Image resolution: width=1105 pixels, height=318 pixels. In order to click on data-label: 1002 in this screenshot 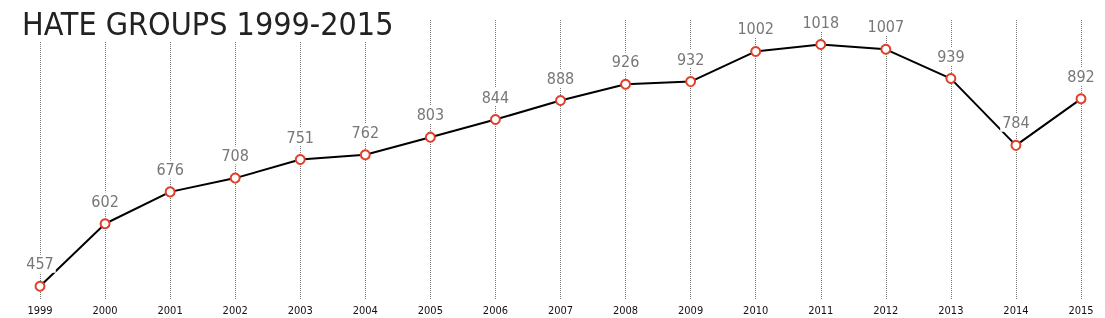, I will do `click(755, 29)`.